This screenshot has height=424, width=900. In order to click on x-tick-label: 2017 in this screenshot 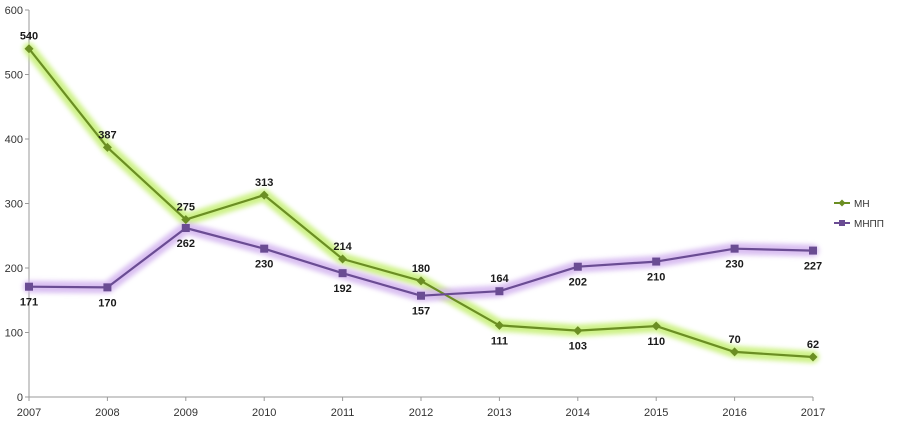, I will do `click(813, 413)`.